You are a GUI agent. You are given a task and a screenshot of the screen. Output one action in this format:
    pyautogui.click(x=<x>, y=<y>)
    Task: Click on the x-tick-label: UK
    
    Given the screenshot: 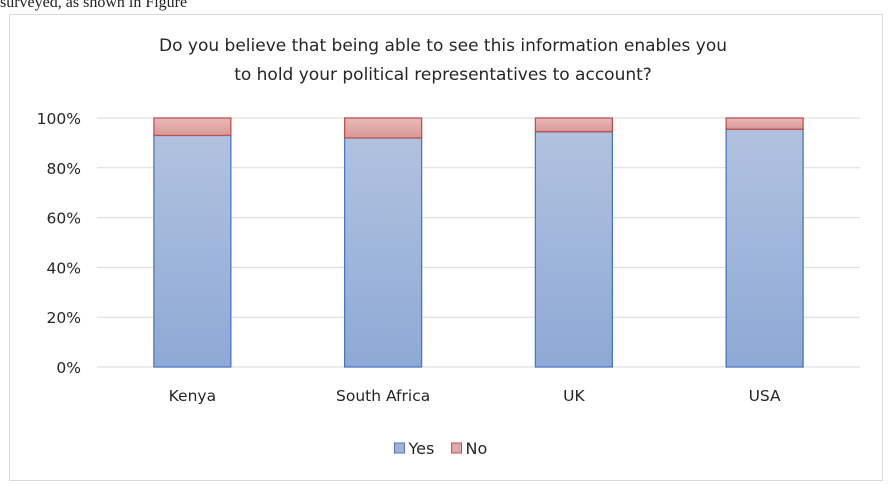 What is the action you would take?
    pyautogui.click(x=574, y=396)
    